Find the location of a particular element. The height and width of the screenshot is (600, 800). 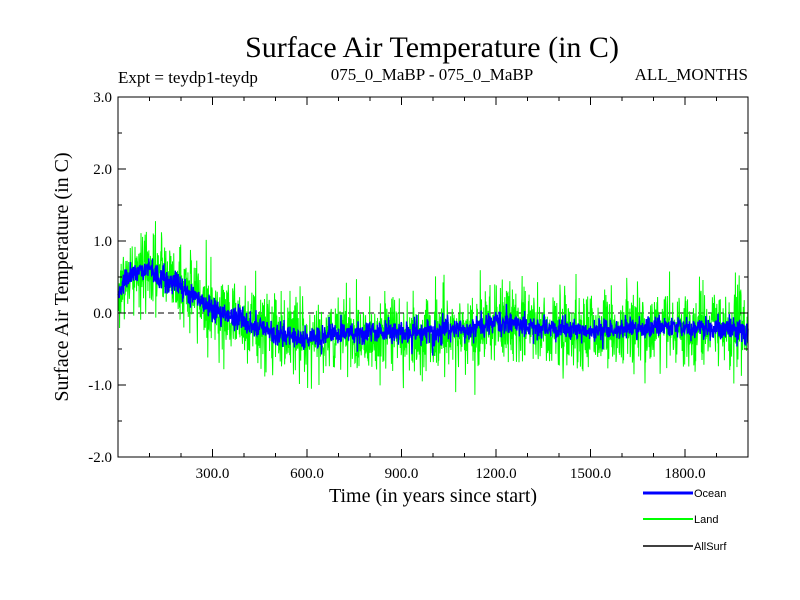

y-tick-label: 3.0 is located at coordinates (102, 98).